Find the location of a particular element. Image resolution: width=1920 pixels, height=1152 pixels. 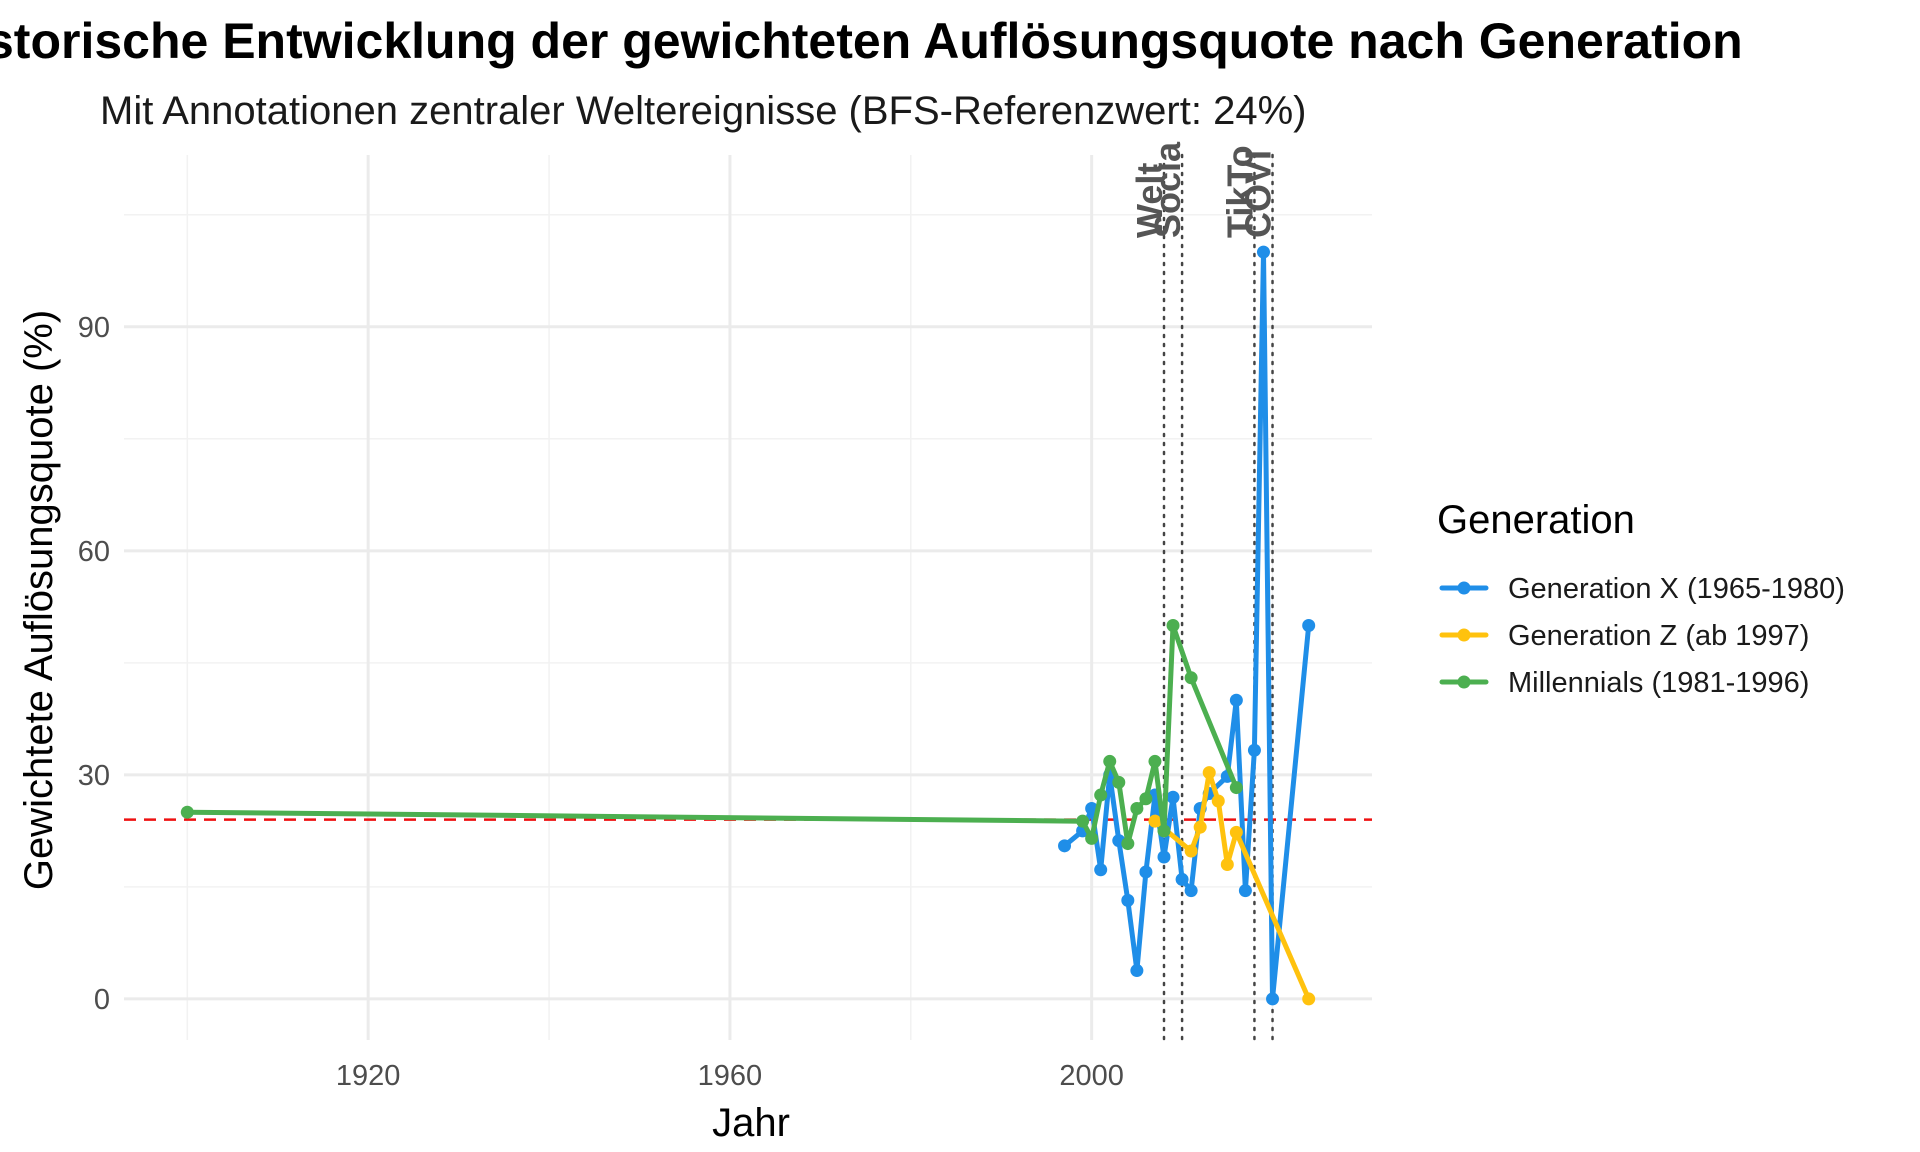

legend-label: Millennials (1981-1996) is located at coordinates (1658, 683).